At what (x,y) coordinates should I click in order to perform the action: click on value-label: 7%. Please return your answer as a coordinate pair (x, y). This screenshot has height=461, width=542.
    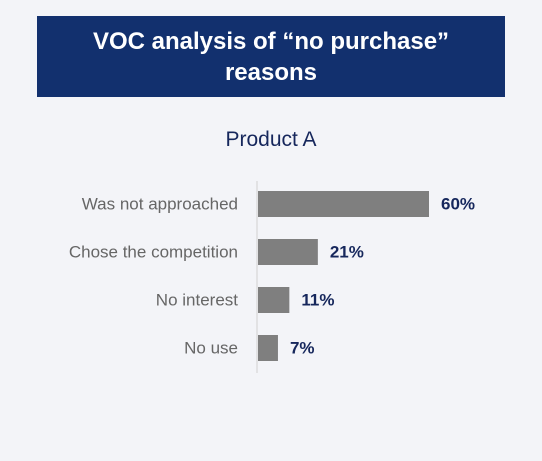
    Looking at the image, I should click on (302, 348).